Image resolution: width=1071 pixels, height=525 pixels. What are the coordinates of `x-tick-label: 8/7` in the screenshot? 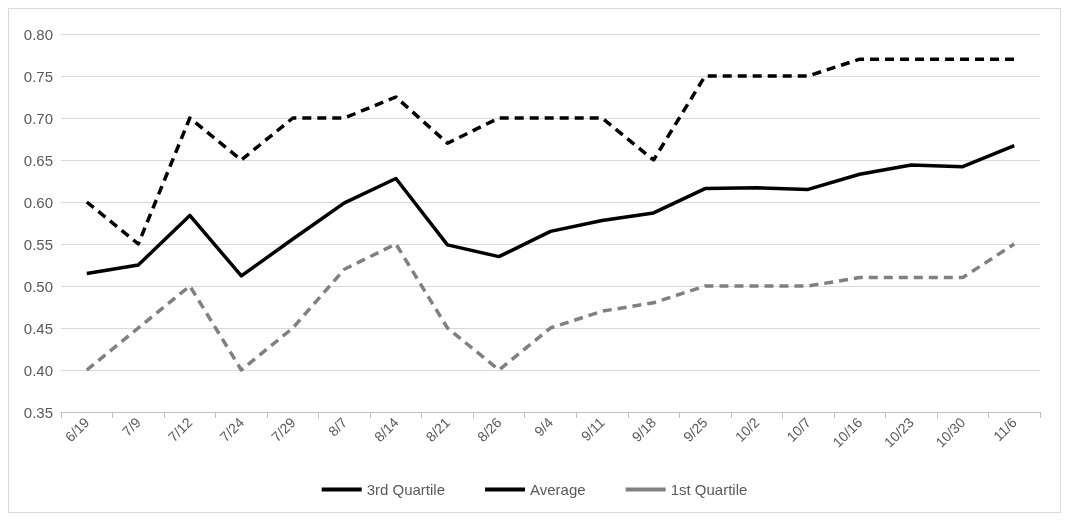 It's located at (337, 427).